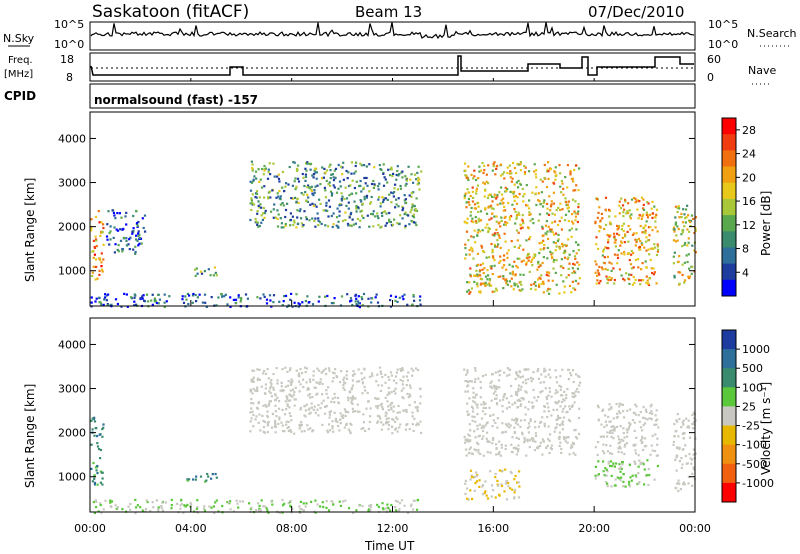 This screenshot has width=800, height=554. I want to click on colorbar-tick-label: 500, so click(752, 368).